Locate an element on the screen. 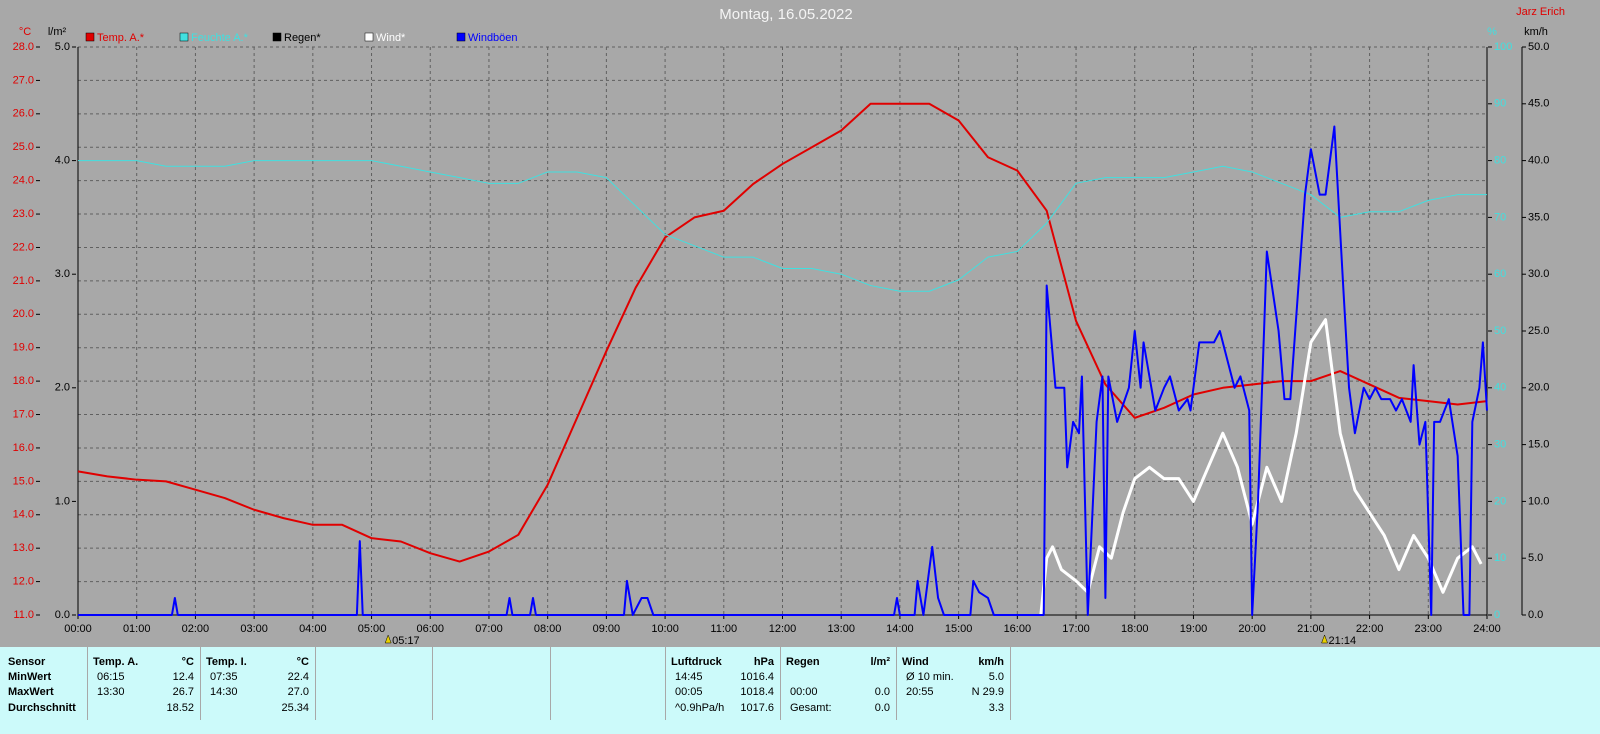  x-tick-label: 13:00 is located at coordinates (841, 629).